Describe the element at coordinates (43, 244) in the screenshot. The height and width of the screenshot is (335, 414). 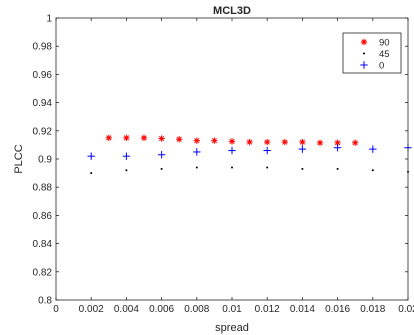
I see `y-tick-label: 0.84` at that location.